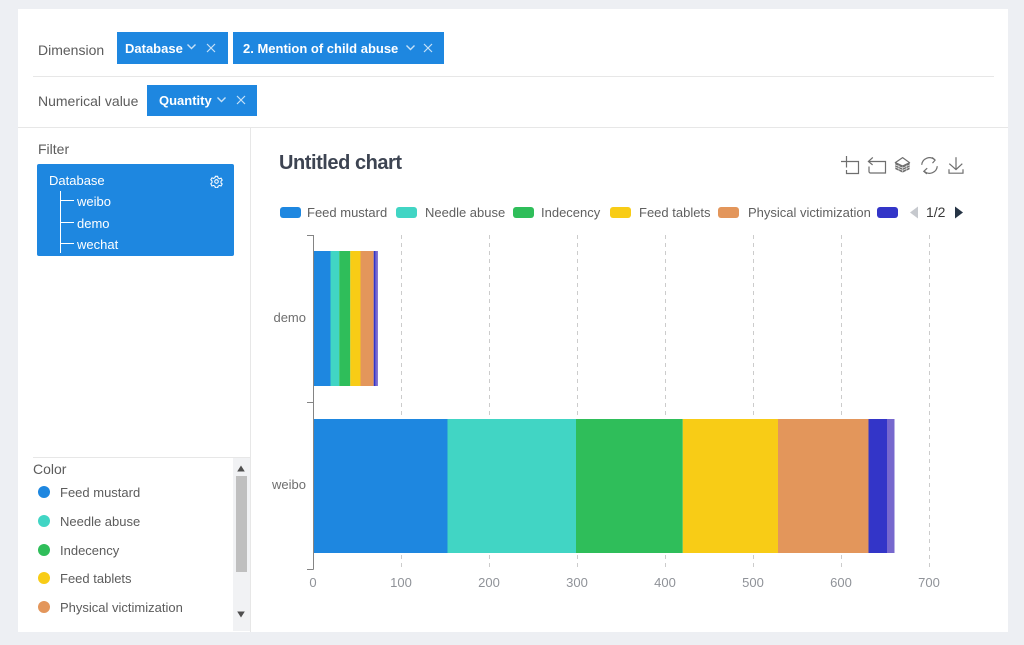 This screenshot has height=645, width=1024. Describe the element at coordinates (841, 582) in the screenshot. I see `svg-text: 600` at that location.